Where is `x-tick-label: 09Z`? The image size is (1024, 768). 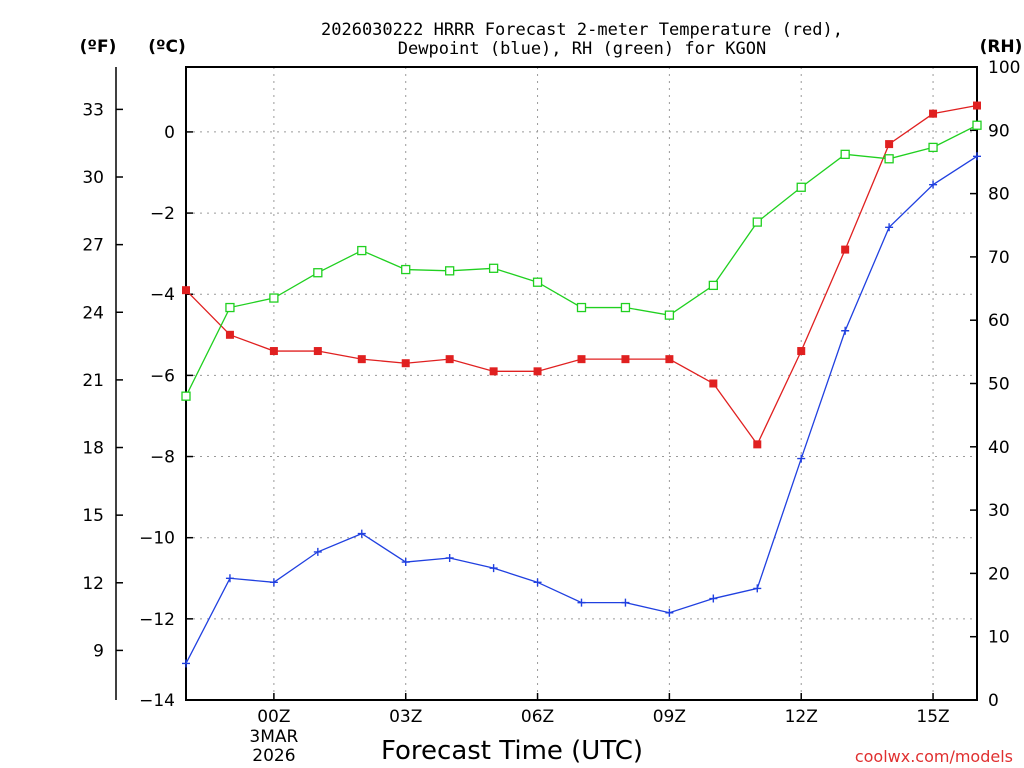 x-tick-label: 09Z is located at coordinates (669, 717).